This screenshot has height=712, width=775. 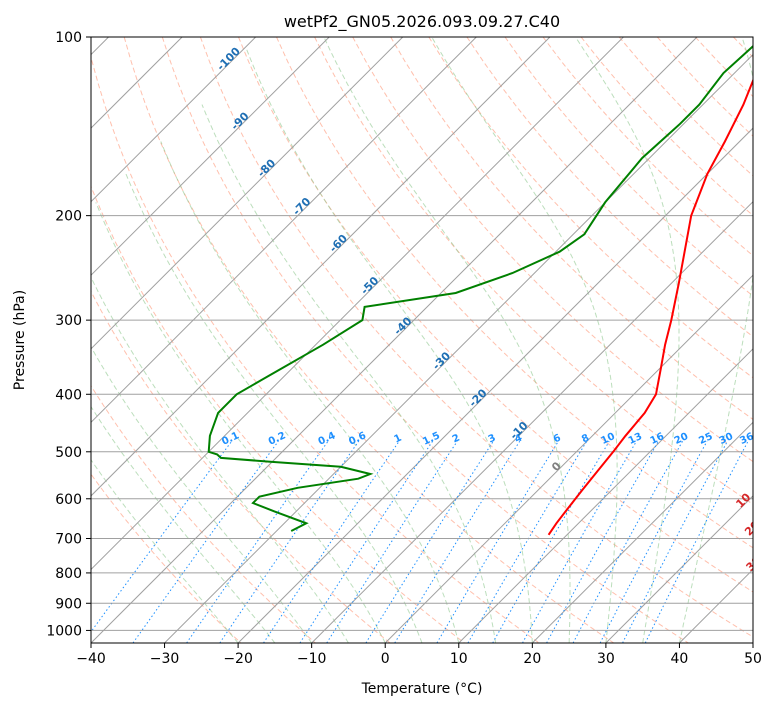 I want to click on x-tick-label: −10, so click(x=312, y=659).